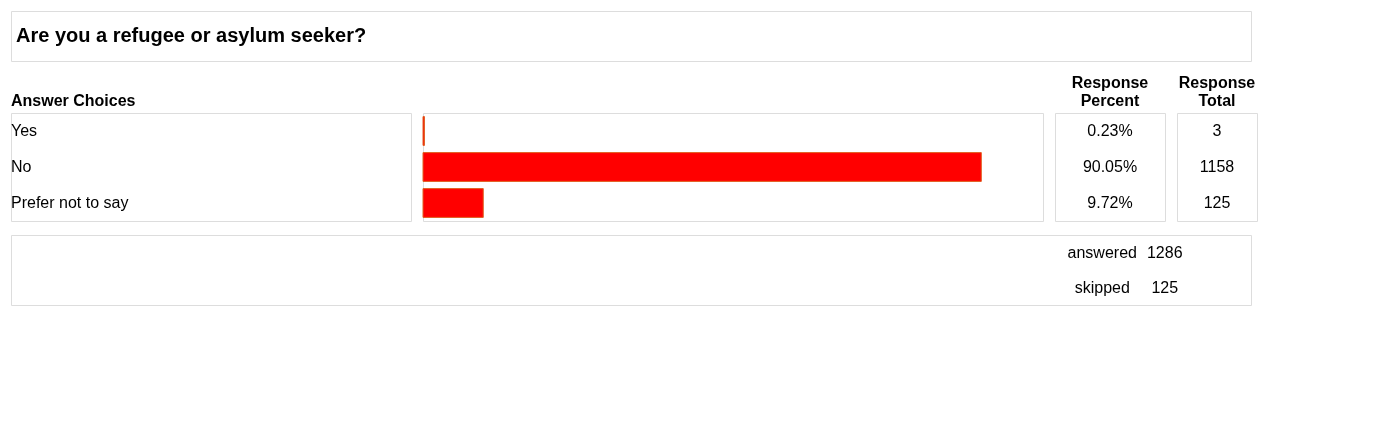  I want to click on text: answered, so click(1102, 252).